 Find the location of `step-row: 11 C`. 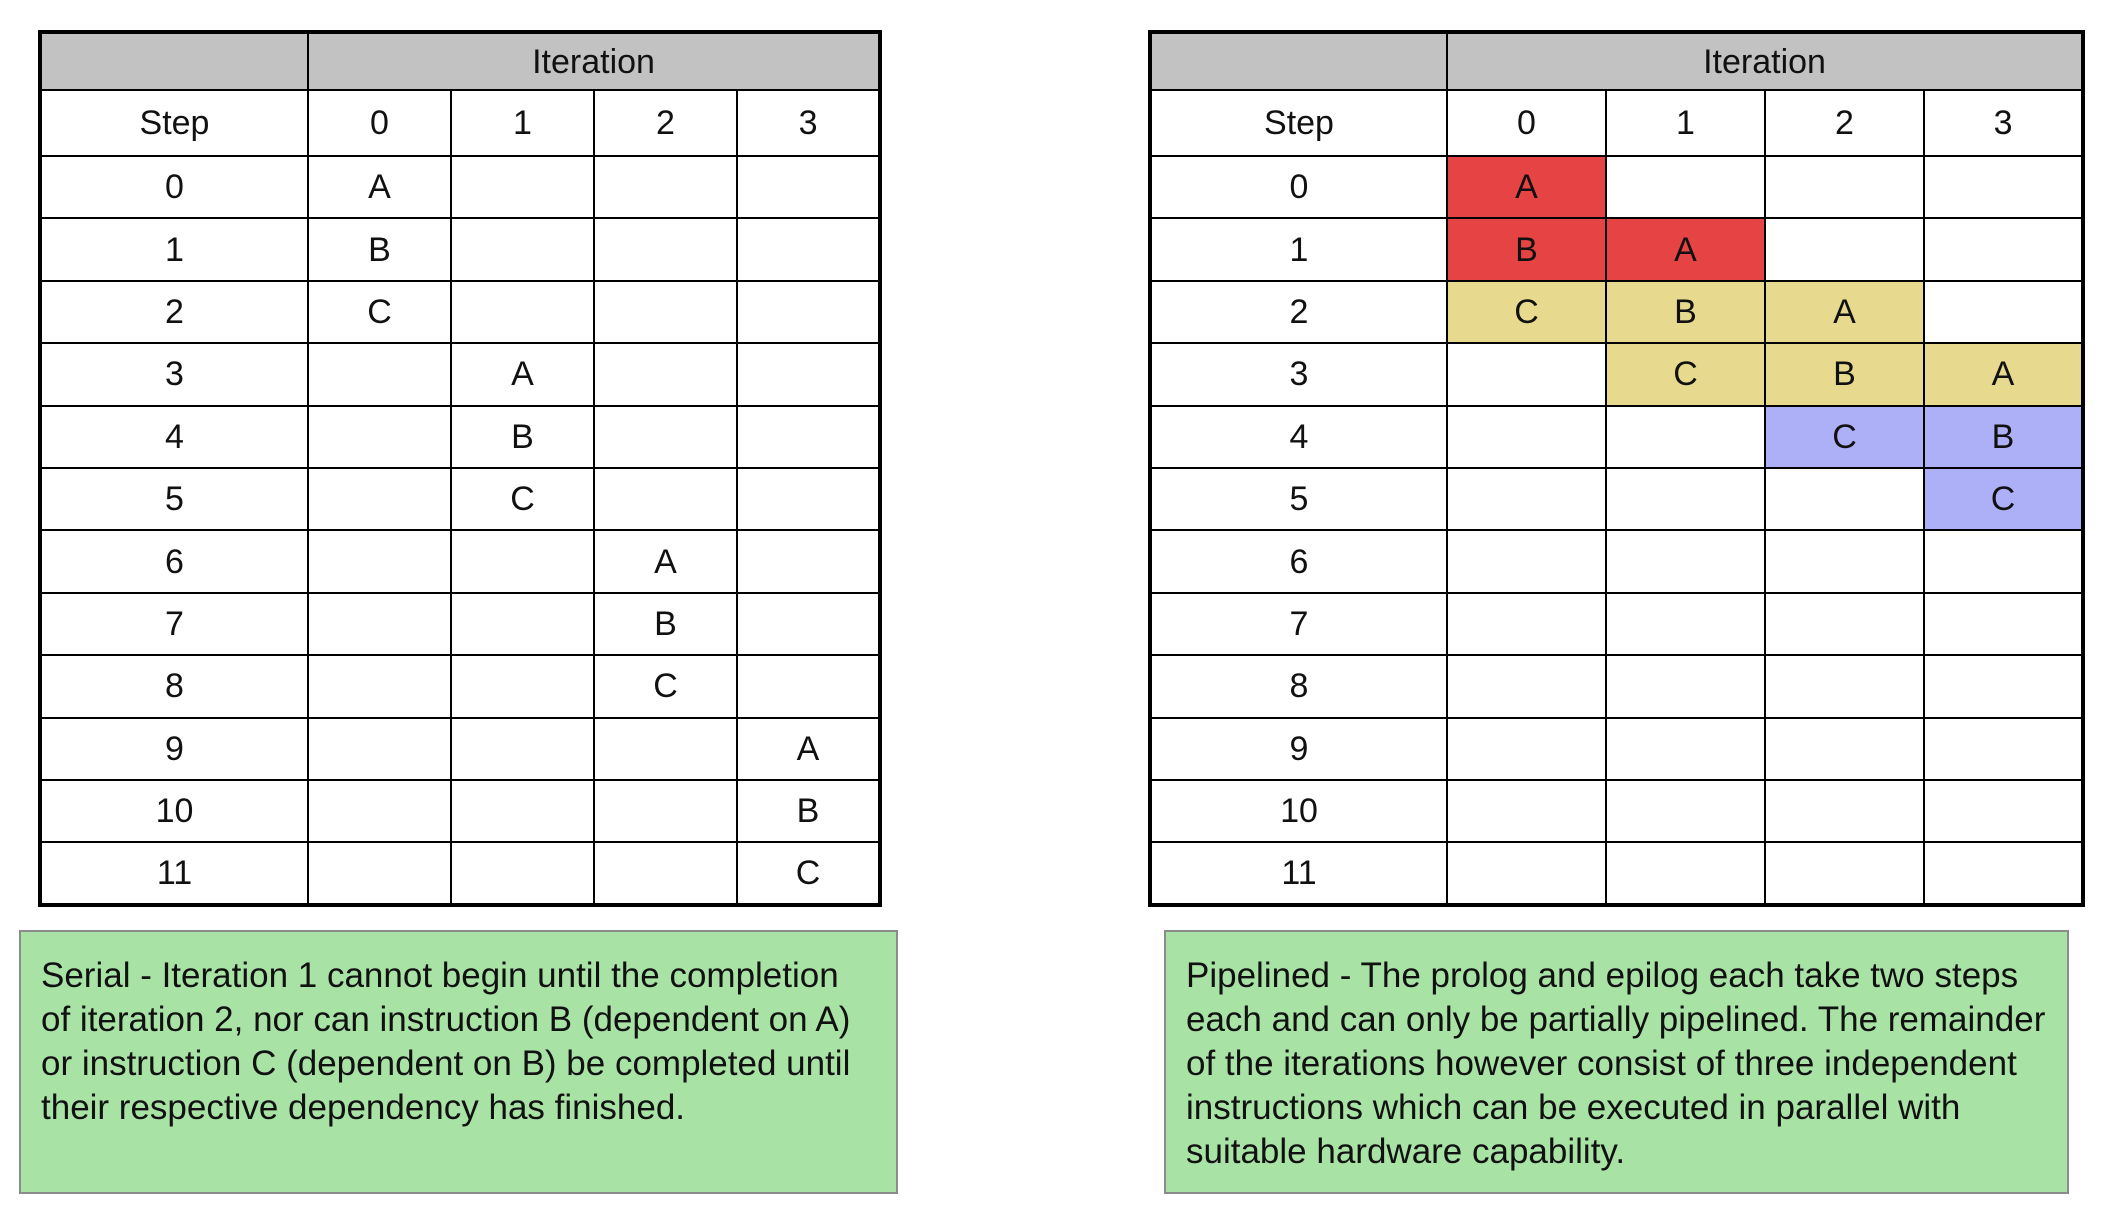

step-row: 11 C is located at coordinates (460, 873).